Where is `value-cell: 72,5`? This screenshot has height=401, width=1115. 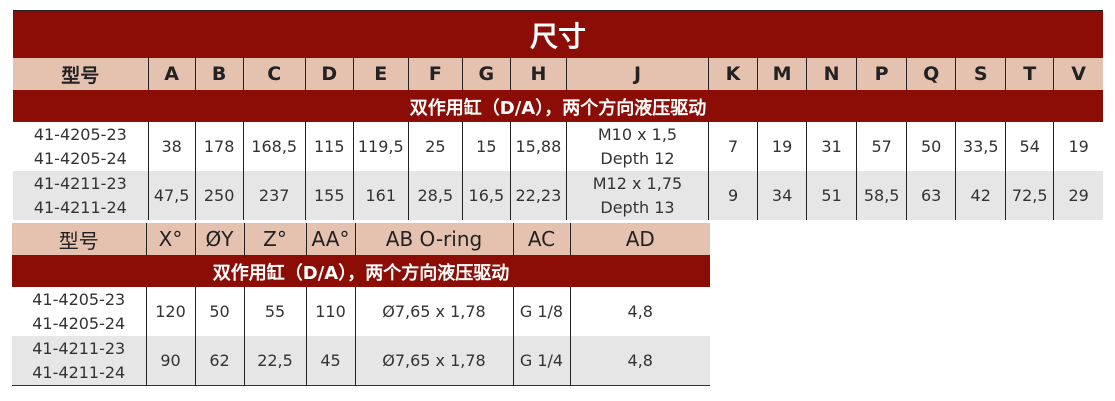 value-cell: 72,5 is located at coordinates (1029, 195).